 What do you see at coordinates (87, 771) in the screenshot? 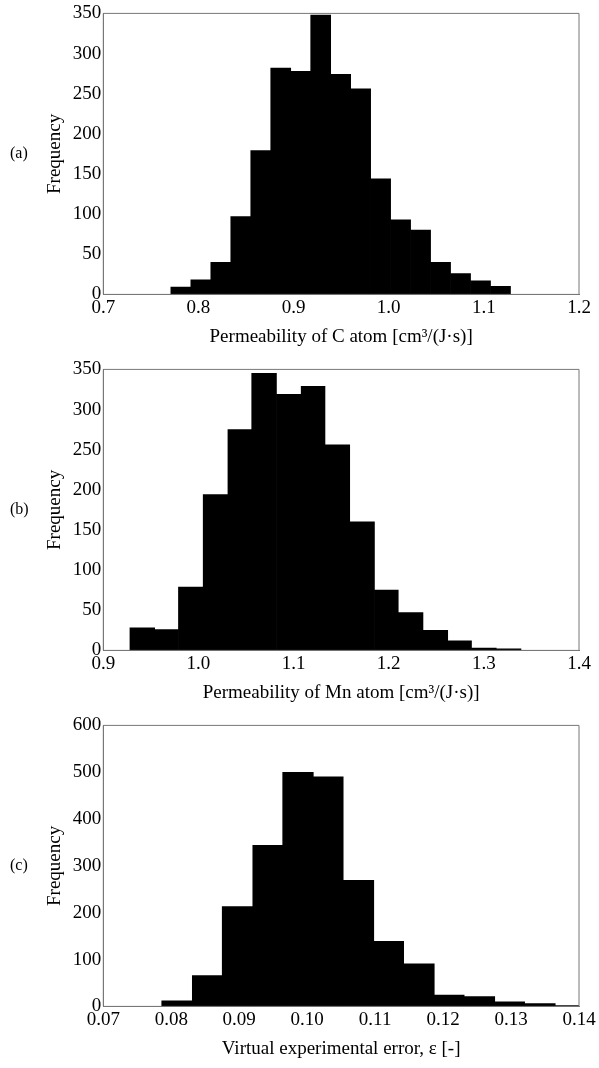
I see `y-tick-label: 500` at bounding box center [87, 771].